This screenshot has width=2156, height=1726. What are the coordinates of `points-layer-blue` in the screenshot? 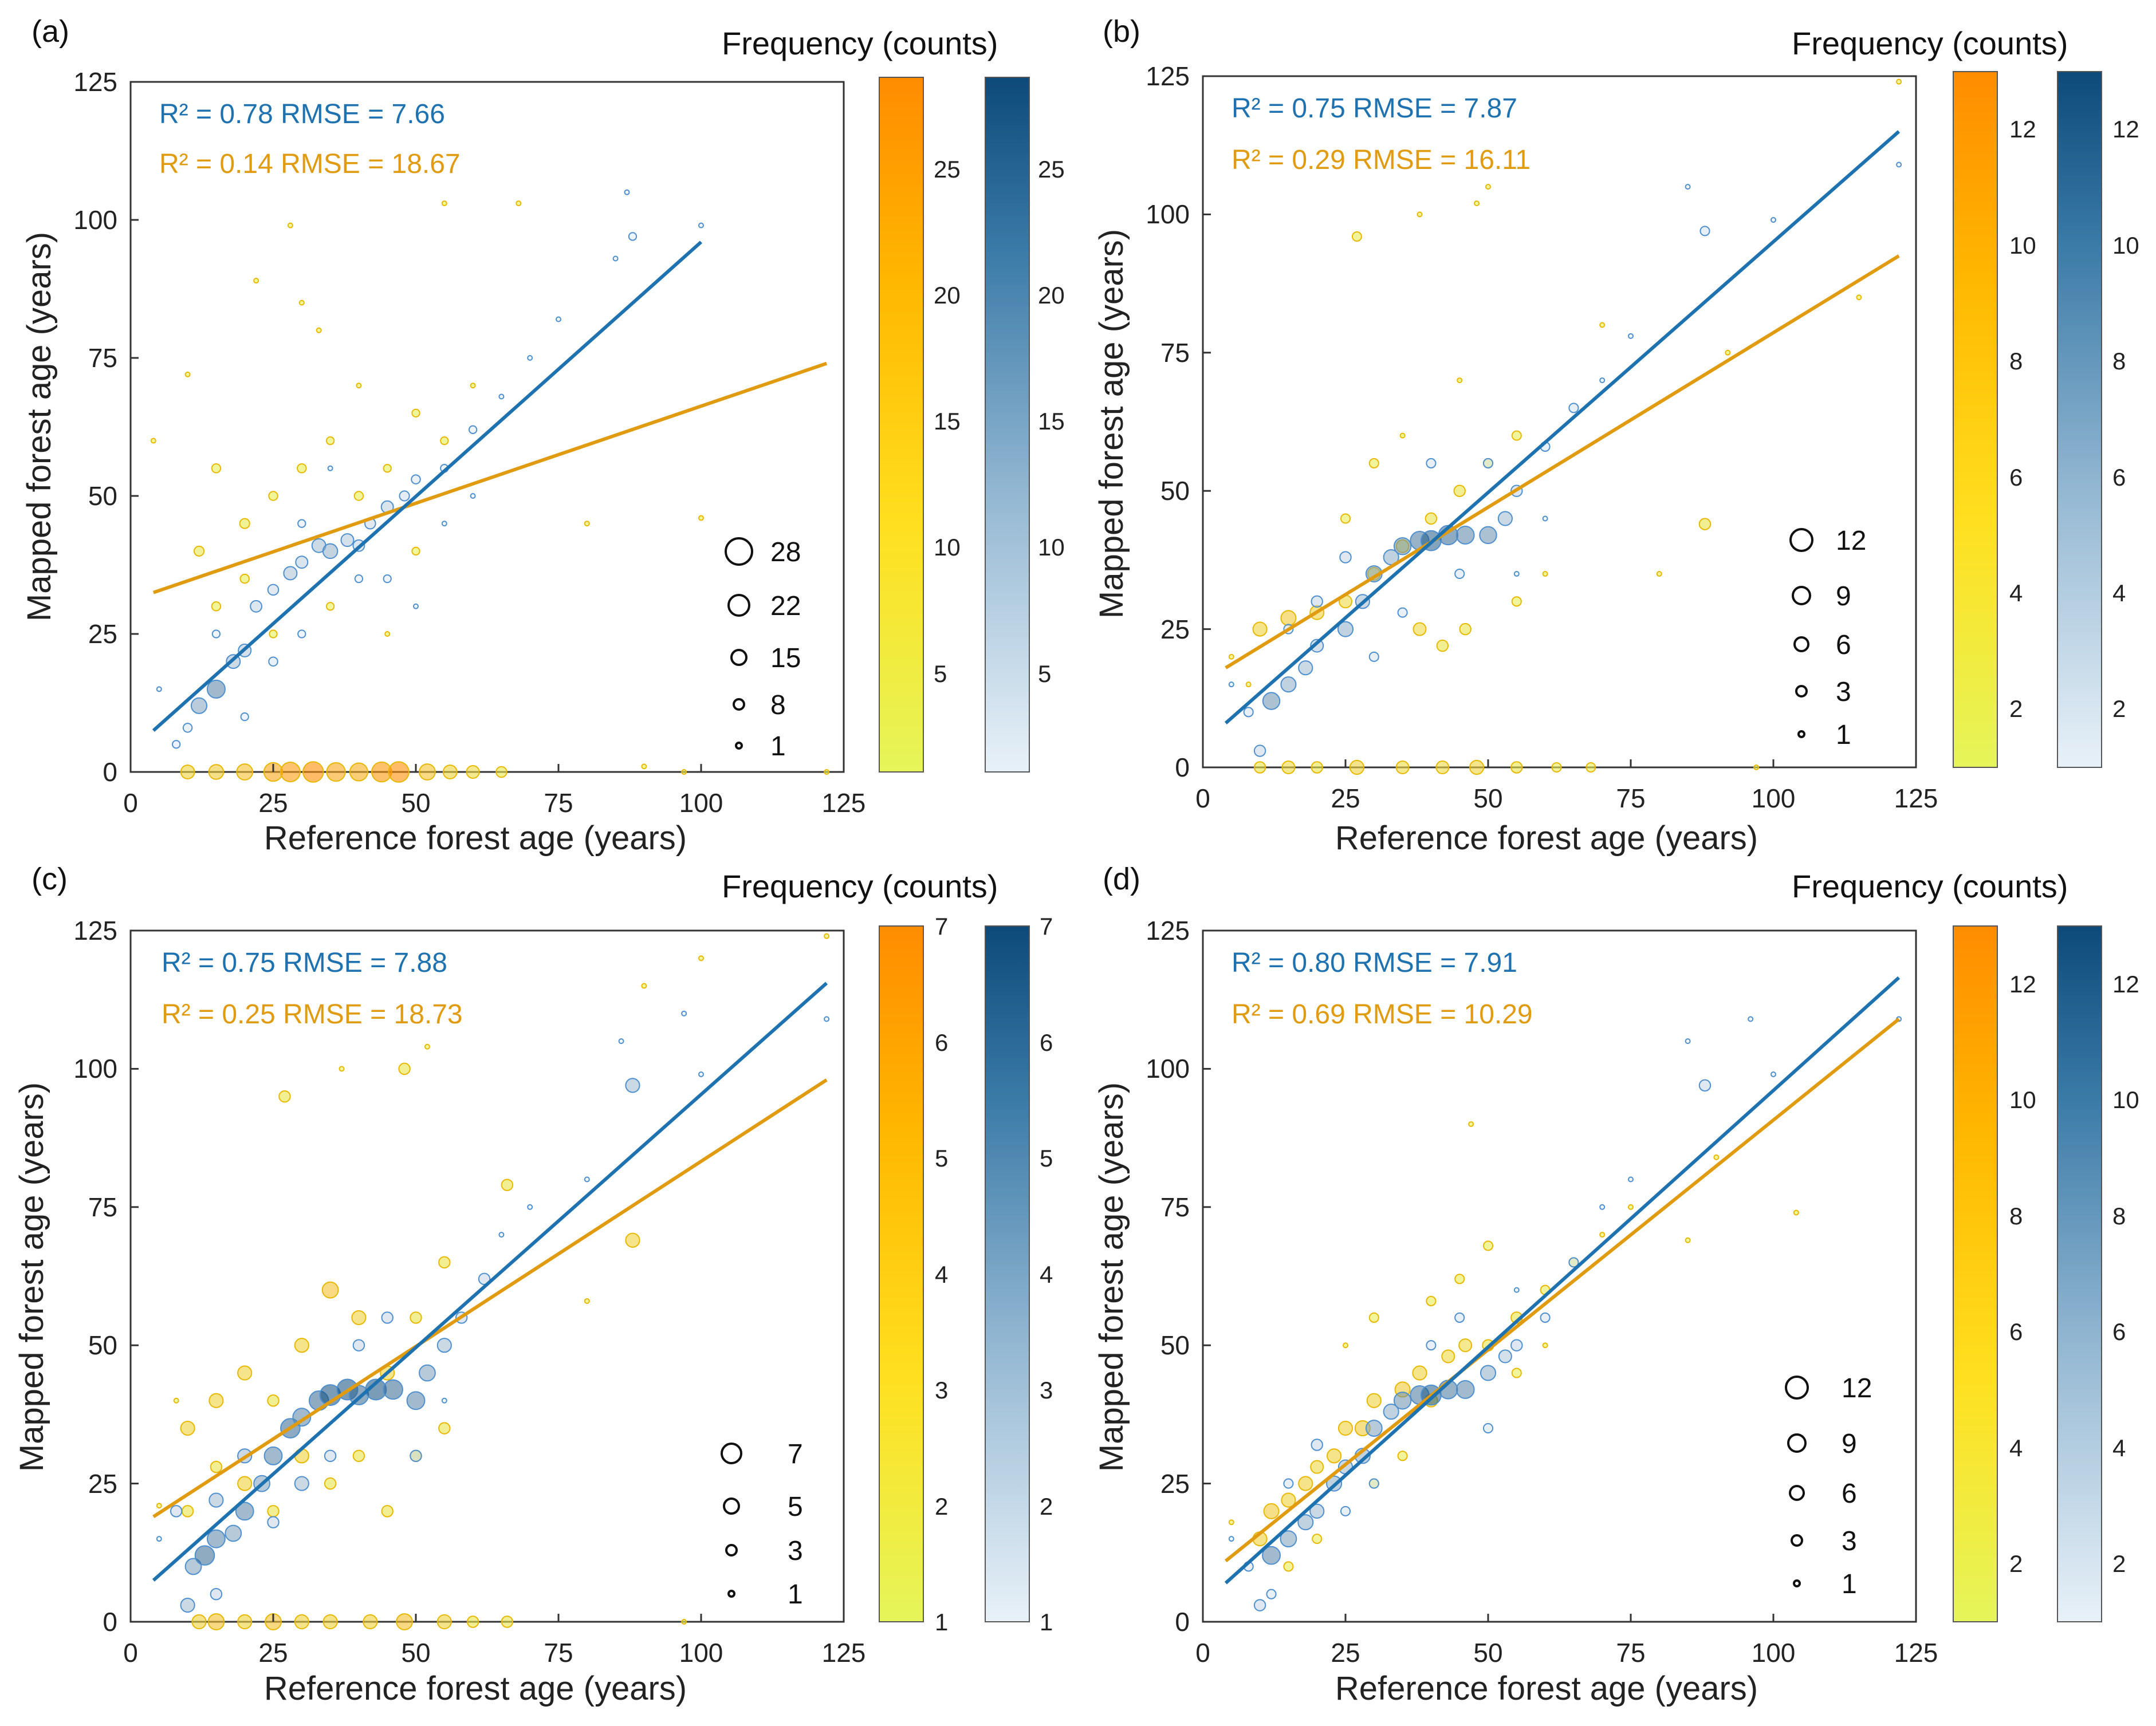 It's located at (1565, 1313).